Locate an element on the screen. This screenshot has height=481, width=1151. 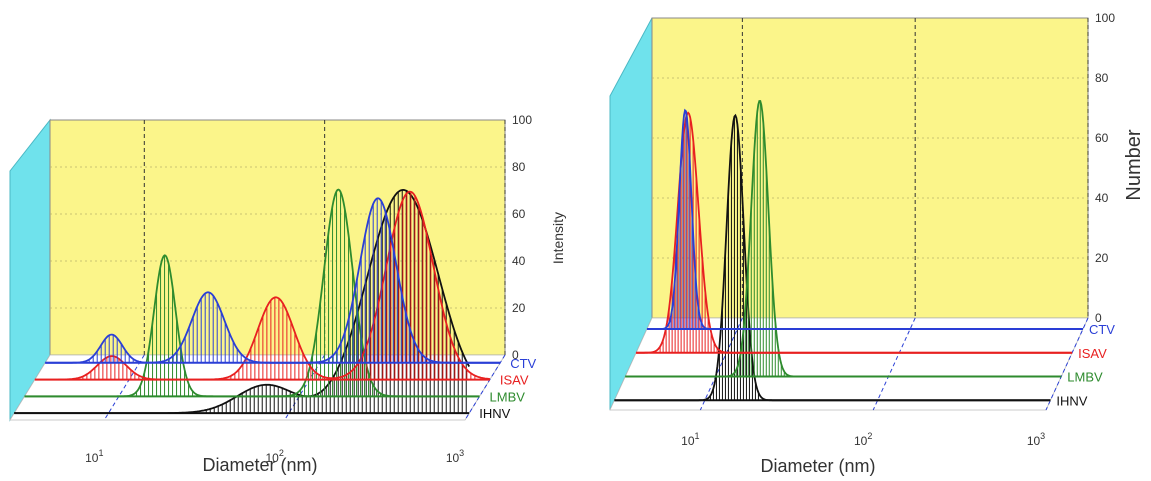
series-envelope is located at coordinates (273, 280).